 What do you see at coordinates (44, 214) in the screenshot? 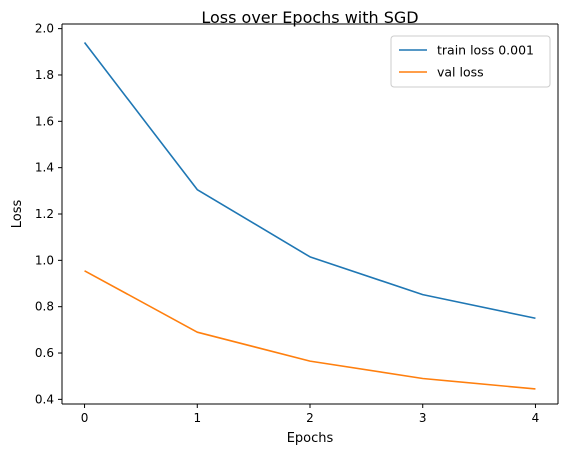
I see `y-tick-label: 1.2` at bounding box center [44, 214].